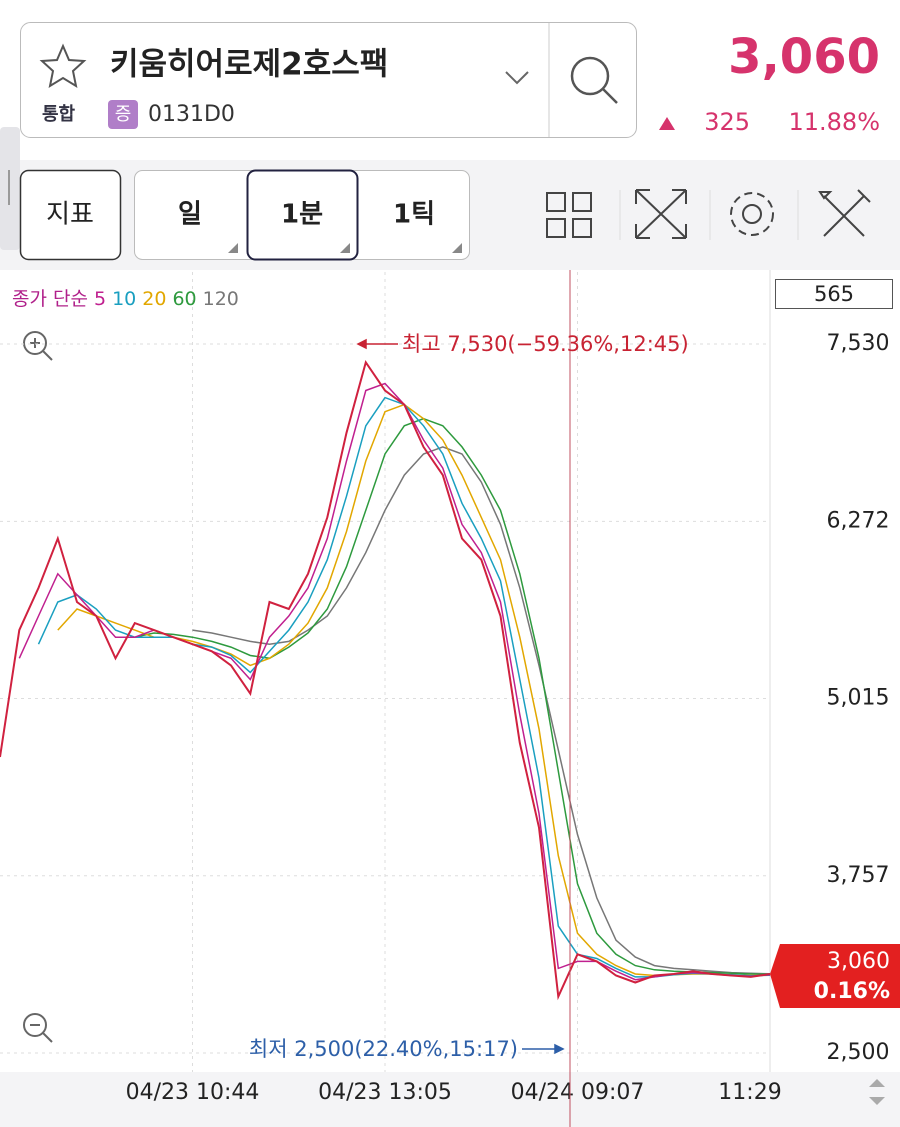 The image size is (900, 1127). Describe the element at coordinates (667, 123) in the screenshot. I see `up-arrow` at that location.